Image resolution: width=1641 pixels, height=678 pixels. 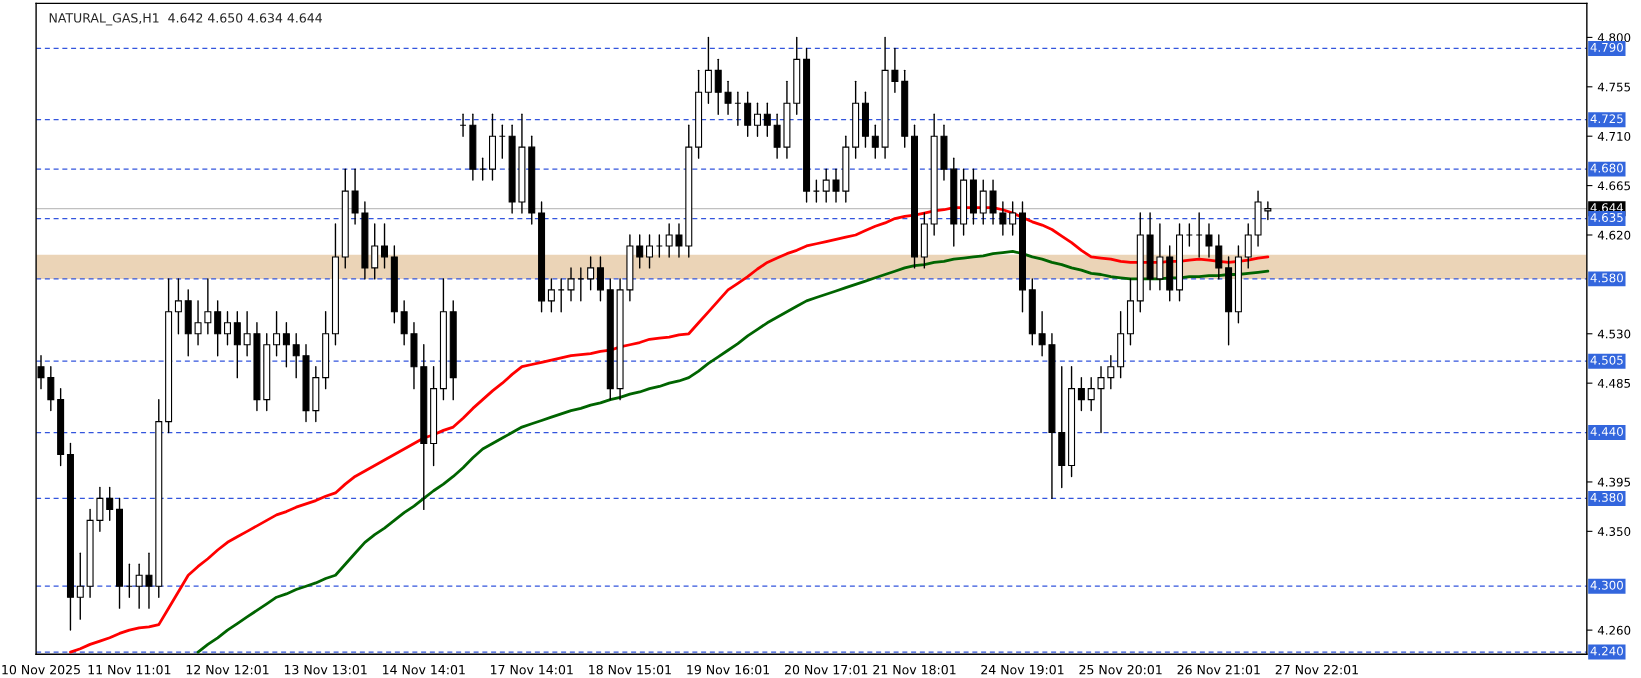 What do you see at coordinates (1218, 669) in the screenshot?
I see `x-tick-label: 26 Nov 21:01` at bounding box center [1218, 669].